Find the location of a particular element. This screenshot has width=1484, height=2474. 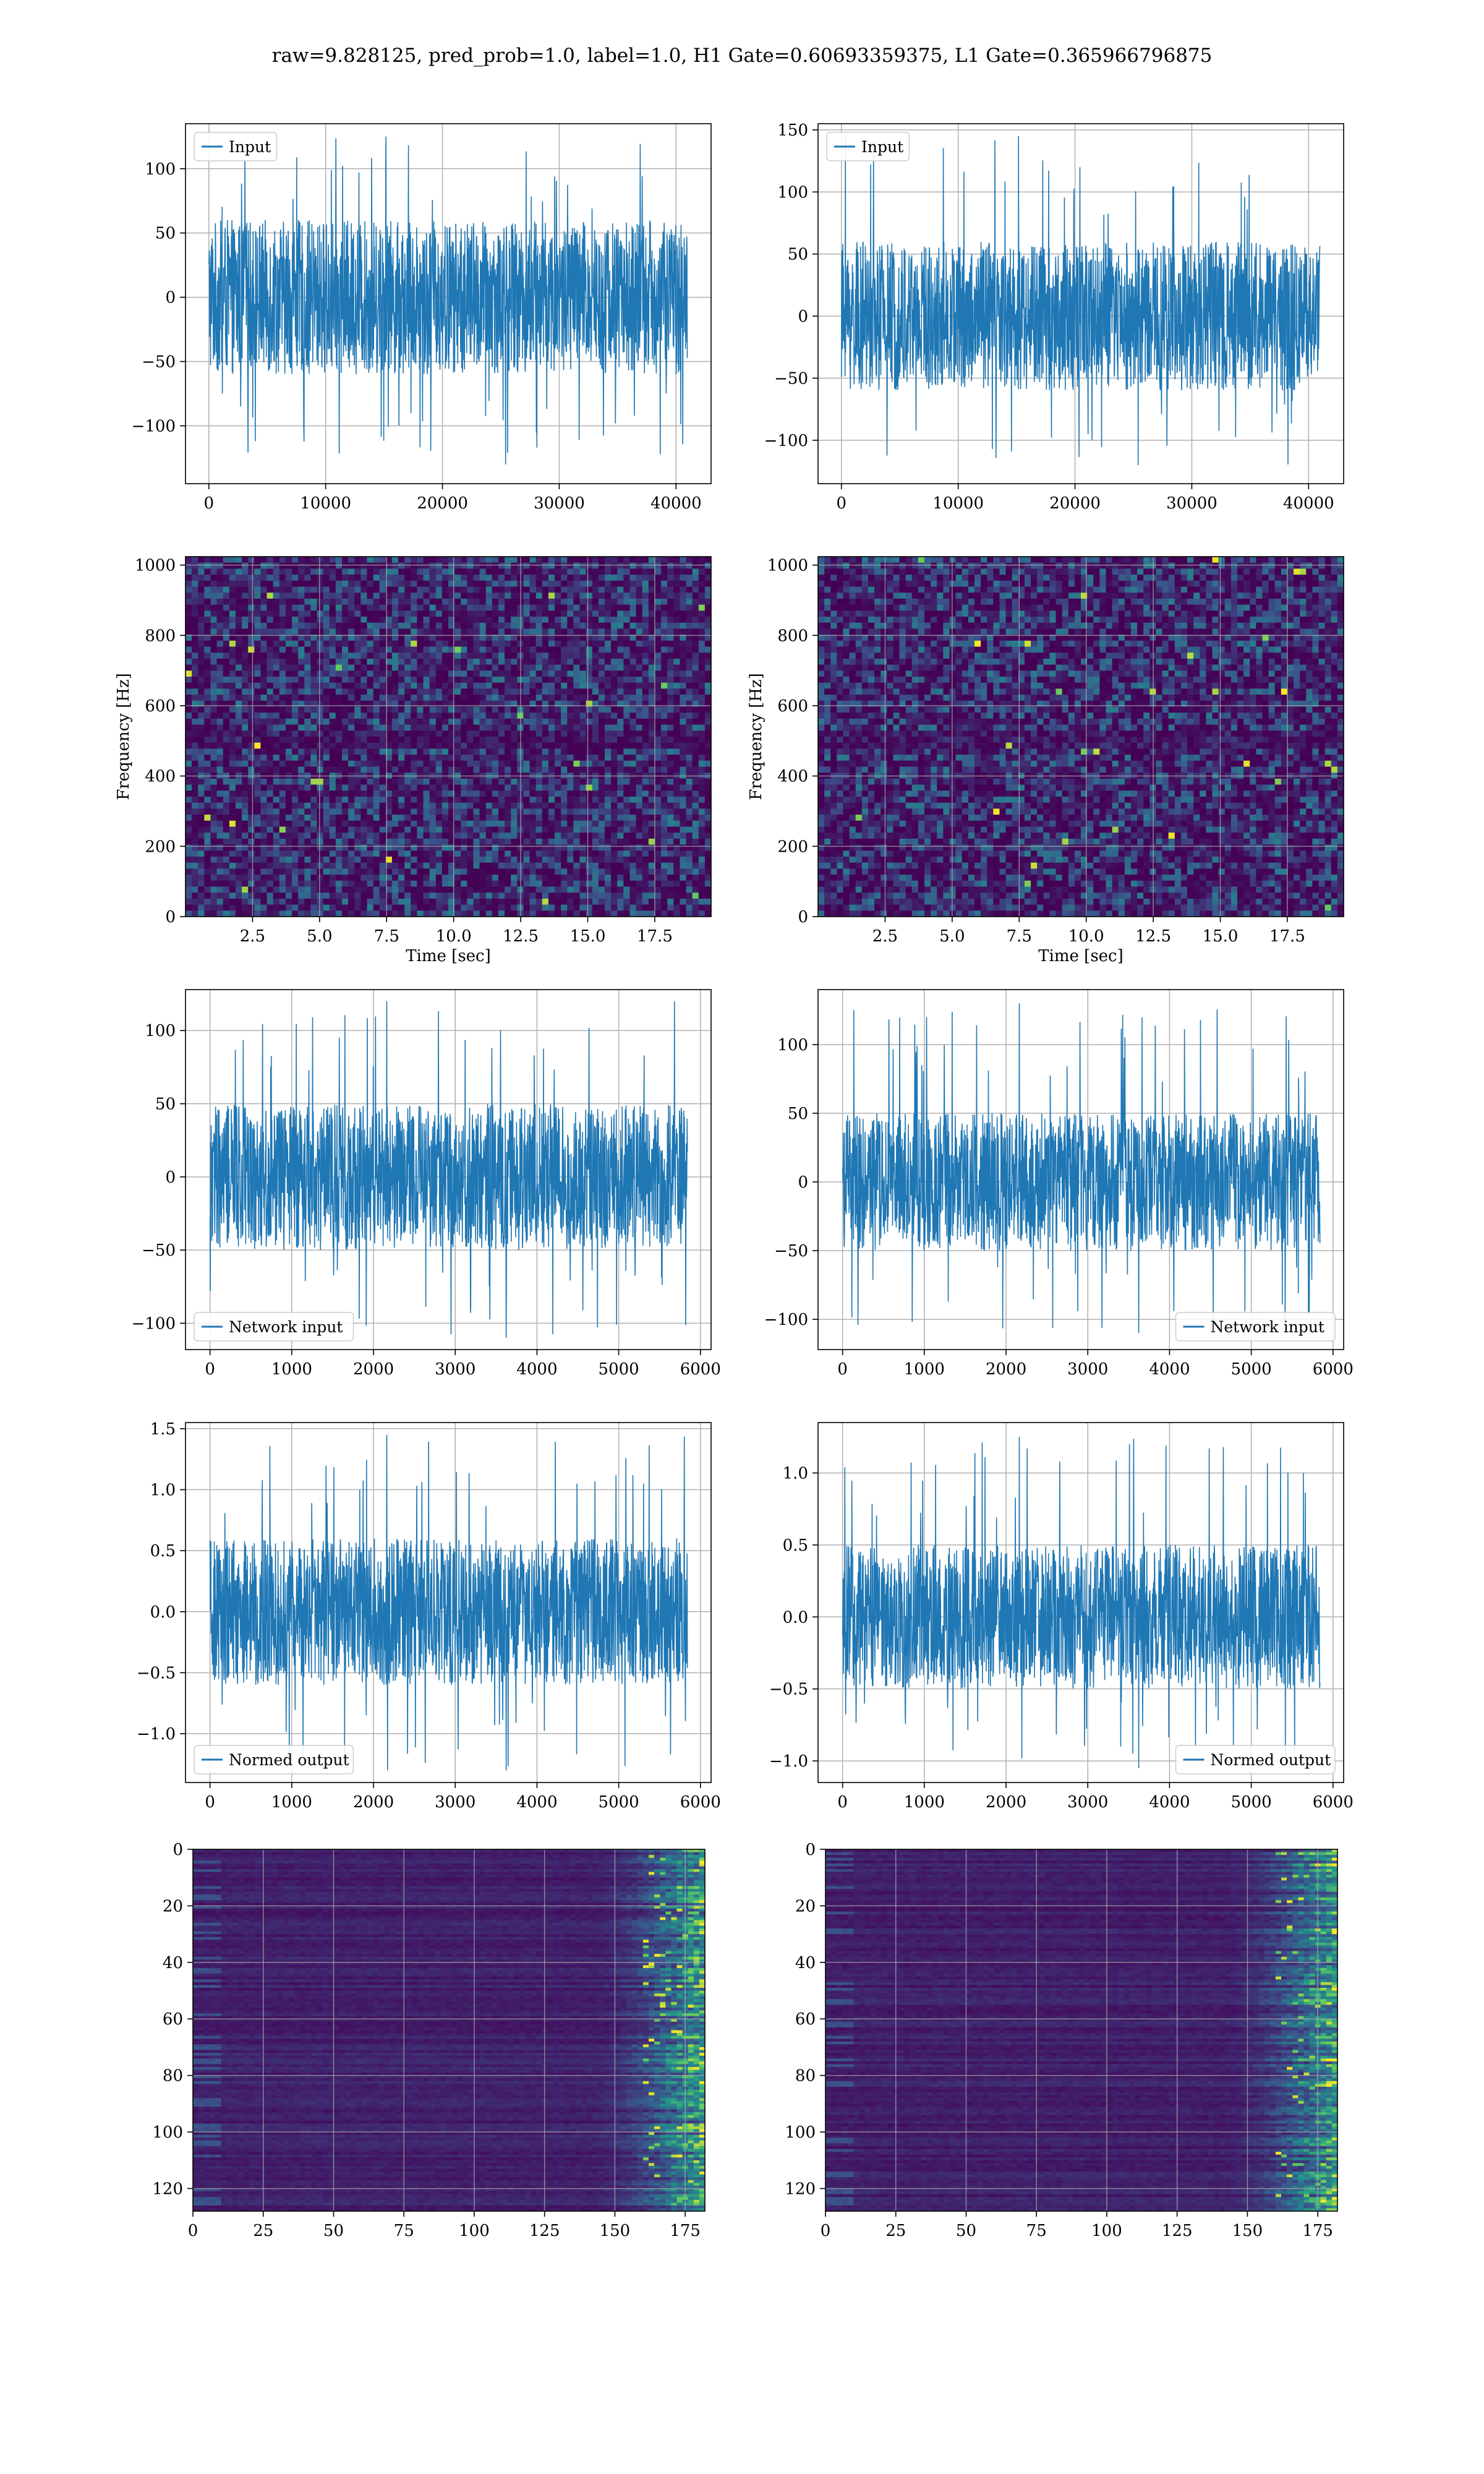

x-tick-label: 25 is located at coordinates (263, 2231).